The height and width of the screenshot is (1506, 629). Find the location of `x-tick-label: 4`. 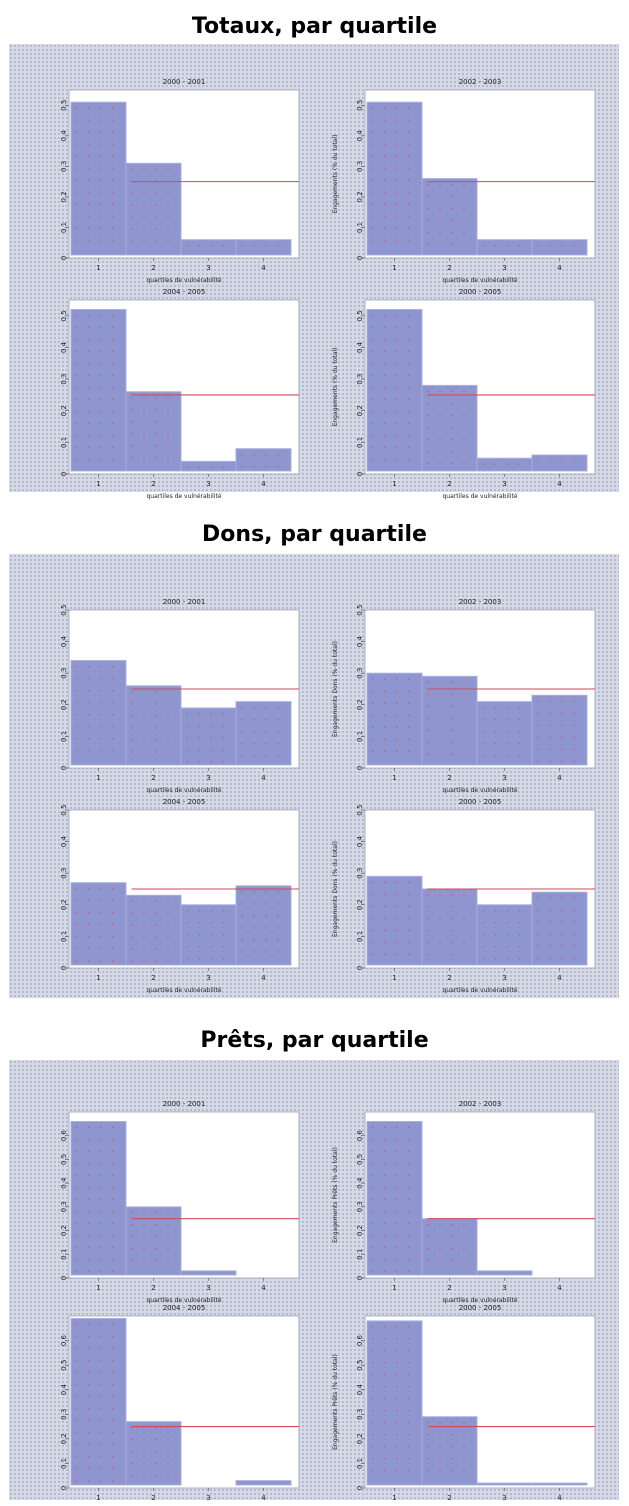

x-tick-label: 4 is located at coordinates (559, 484).